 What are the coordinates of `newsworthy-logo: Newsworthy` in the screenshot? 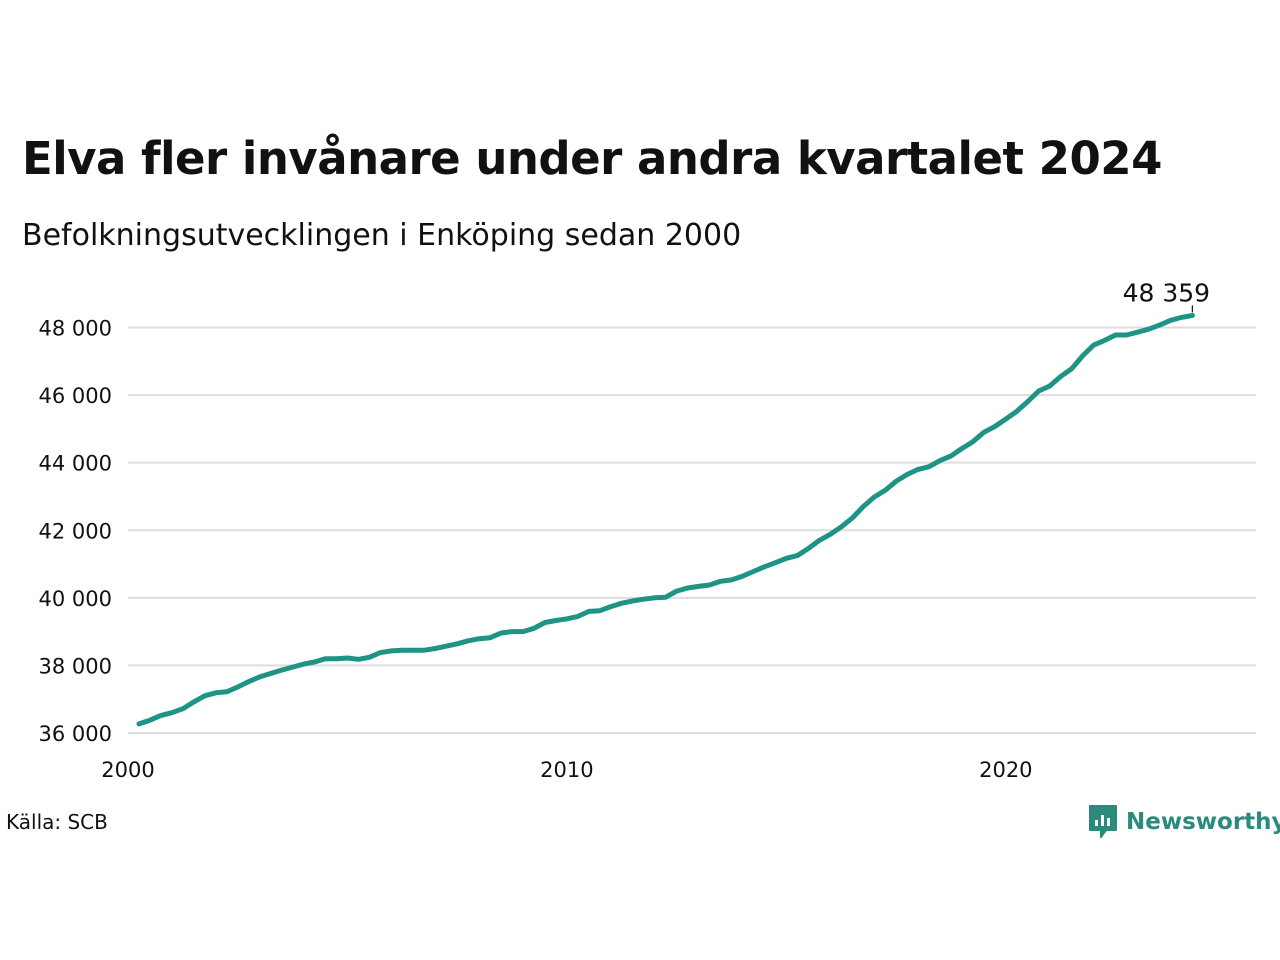 It's located at (1184, 822).